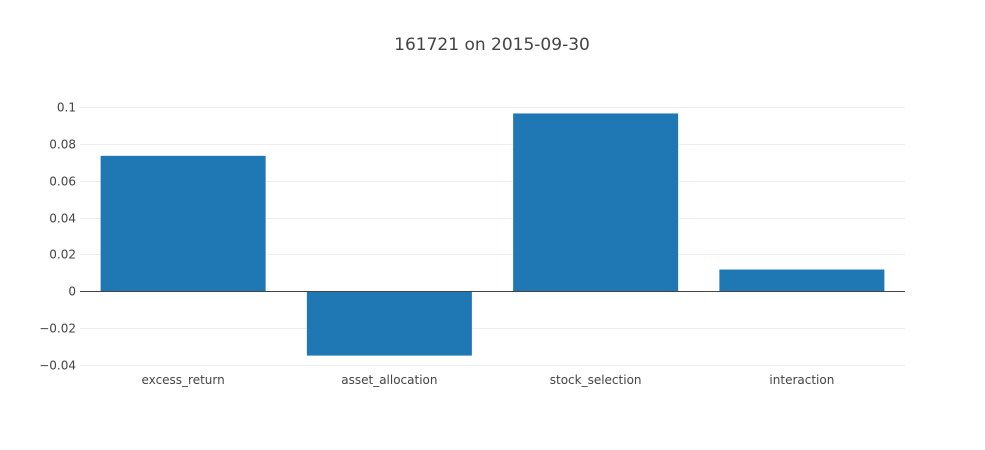 This screenshot has height=450, width=985. What do you see at coordinates (596, 202) in the screenshot?
I see `bar-stock-selection` at bounding box center [596, 202].